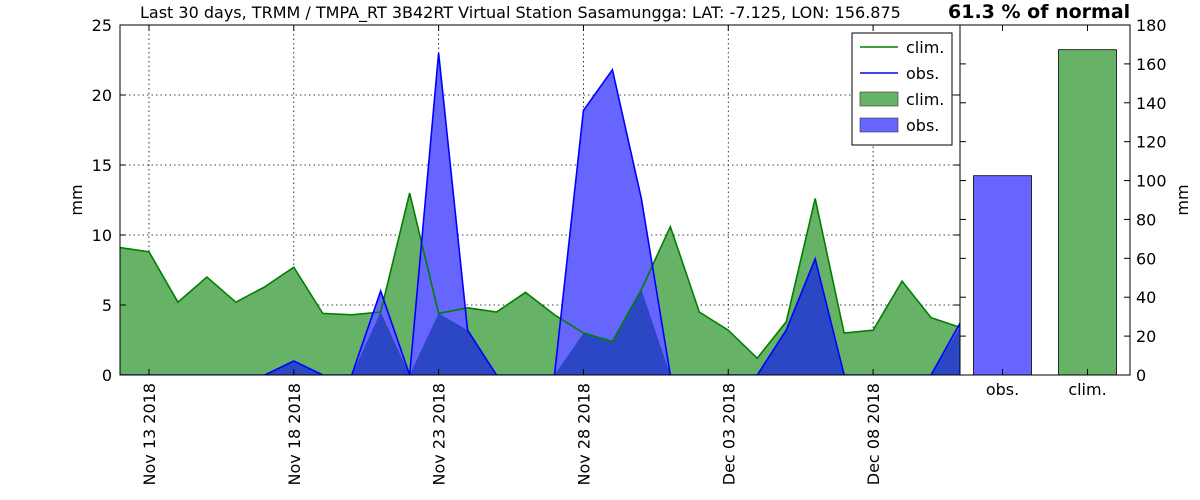 Image resolution: width=1200 pixels, height=500 pixels. Describe the element at coordinates (107, 375) in the screenshot. I see `y-tick-label: 0` at that location.